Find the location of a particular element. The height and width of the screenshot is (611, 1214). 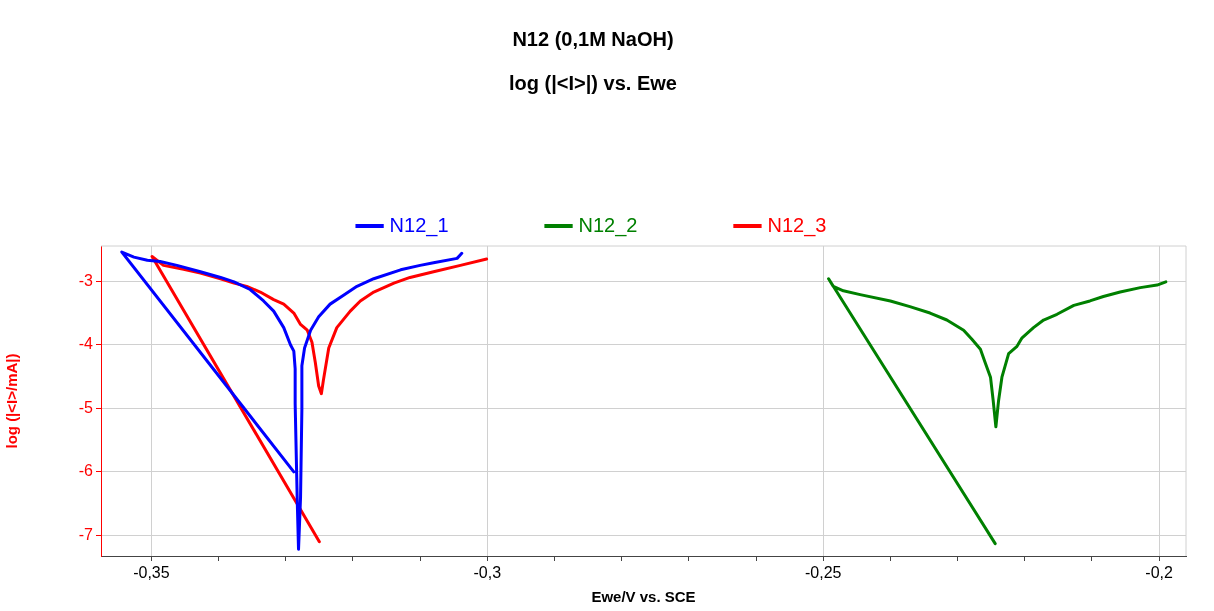

chart-subtitle: log (|<I>|) vs. Ewe is located at coordinates (593, 82).